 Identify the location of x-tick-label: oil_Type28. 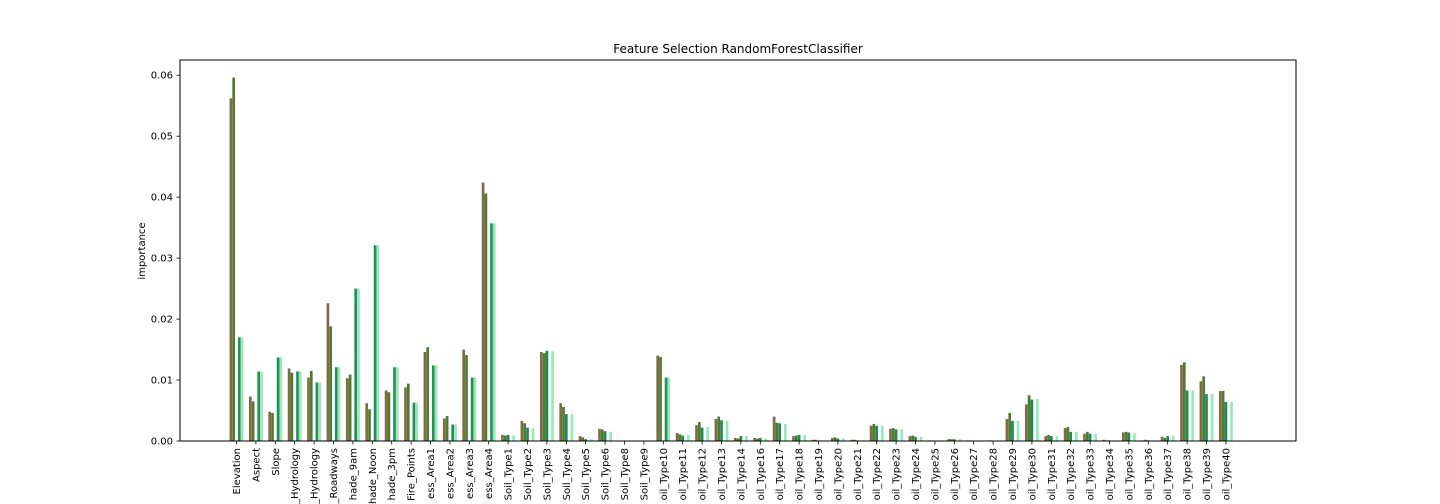
(994, 474).